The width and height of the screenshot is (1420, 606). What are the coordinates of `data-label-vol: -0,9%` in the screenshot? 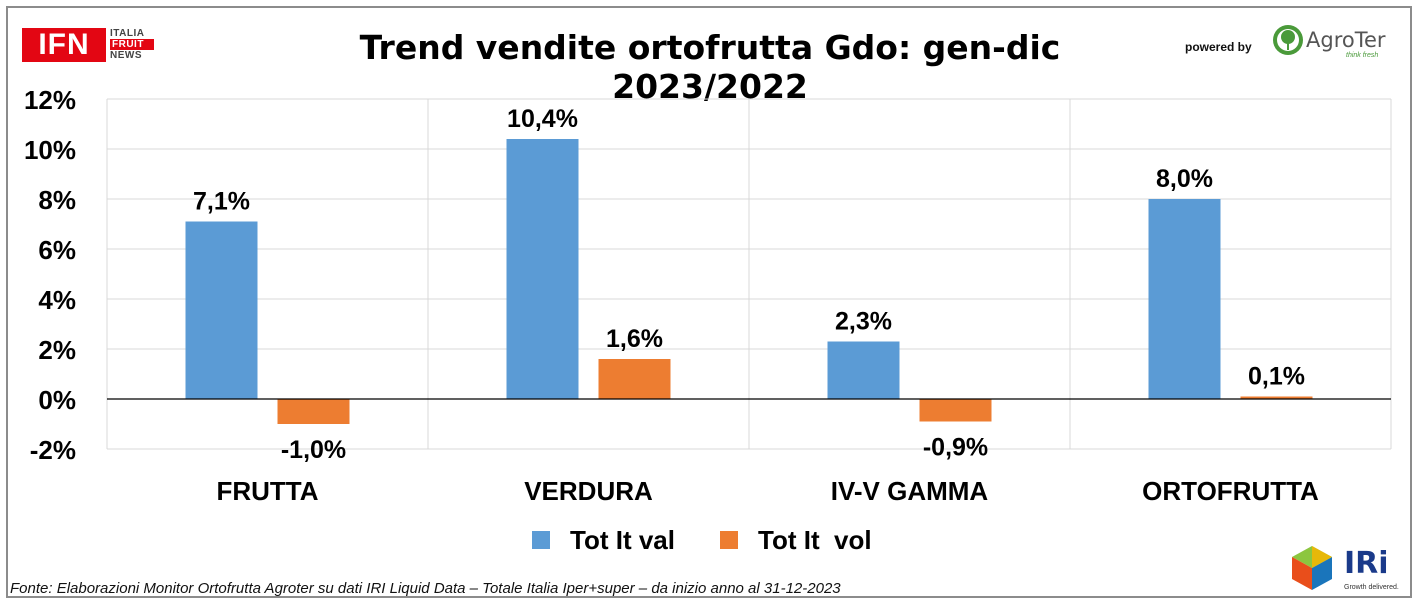 It's located at (955, 448).